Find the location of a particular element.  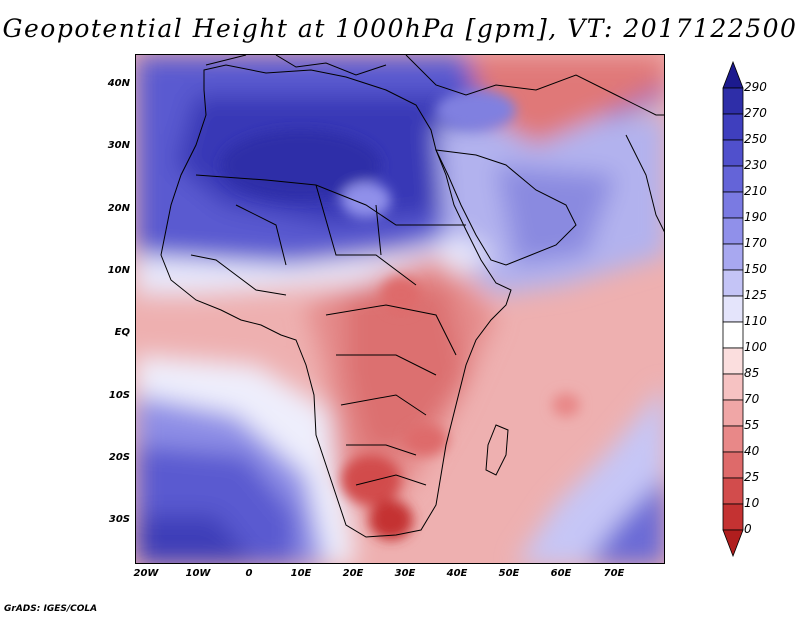

lon-label-10w: 10W is located at coordinates (198, 573).